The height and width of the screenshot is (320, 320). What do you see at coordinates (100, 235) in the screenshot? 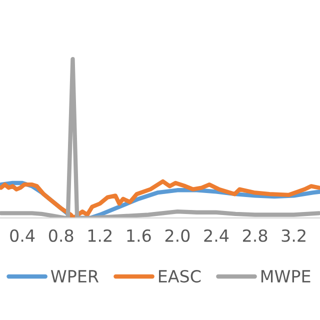
I see `x-tick-label: 1.2` at bounding box center [100, 235].